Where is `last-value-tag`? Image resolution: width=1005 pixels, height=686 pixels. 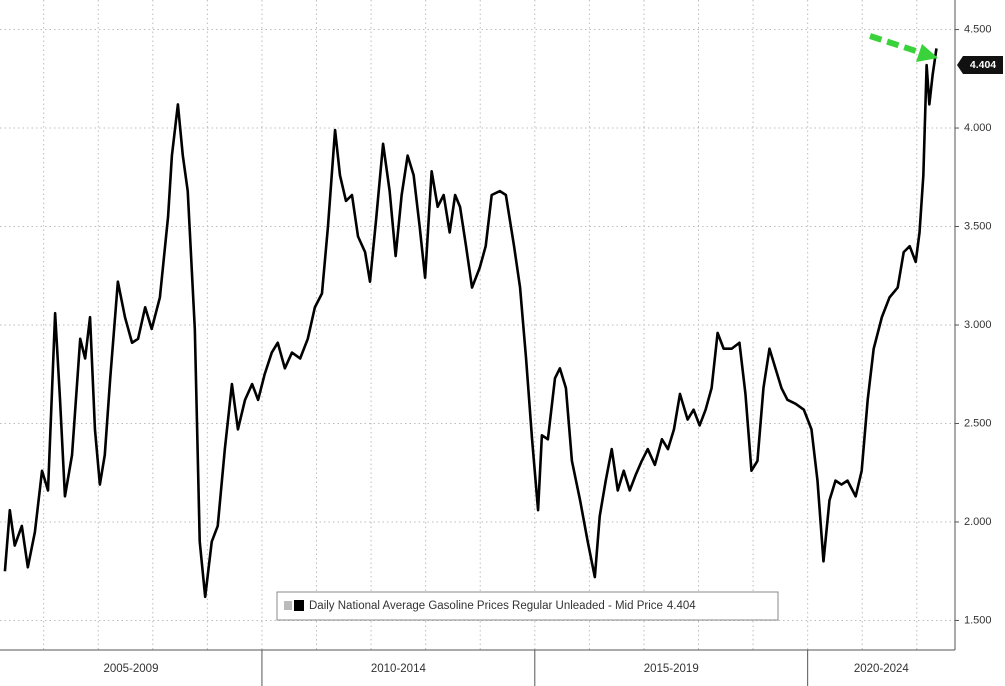 last-value-tag is located at coordinates (980, 65).